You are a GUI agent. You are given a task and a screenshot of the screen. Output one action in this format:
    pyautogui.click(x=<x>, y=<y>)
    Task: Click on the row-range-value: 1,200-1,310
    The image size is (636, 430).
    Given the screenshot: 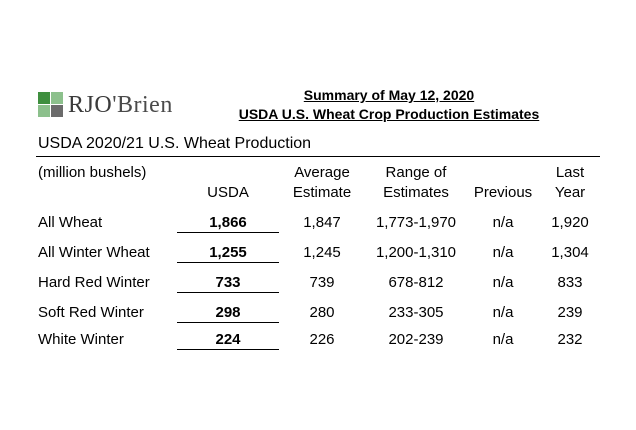 What is the action you would take?
    pyautogui.click(x=416, y=252)
    